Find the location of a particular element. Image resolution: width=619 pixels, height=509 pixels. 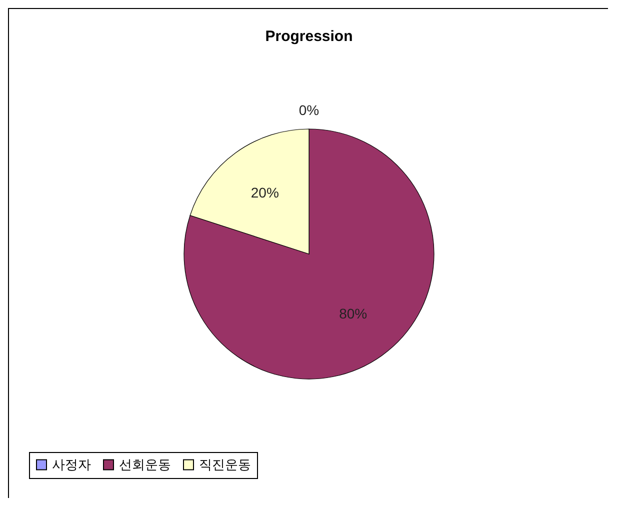

legend-label: 직진운동 is located at coordinates (225, 464).